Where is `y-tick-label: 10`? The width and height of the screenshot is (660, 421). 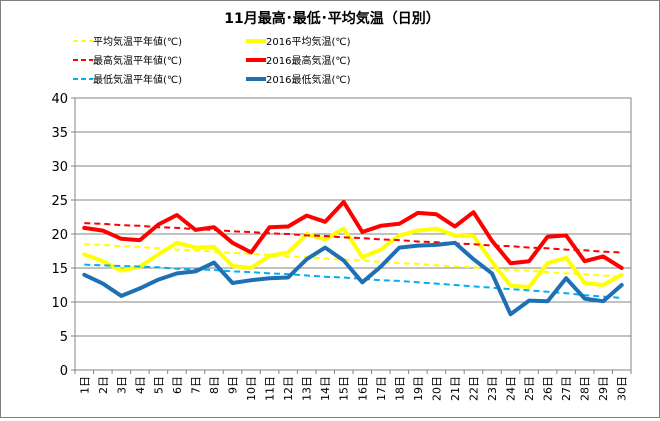
y-tick-label: 10 is located at coordinates (59, 303).